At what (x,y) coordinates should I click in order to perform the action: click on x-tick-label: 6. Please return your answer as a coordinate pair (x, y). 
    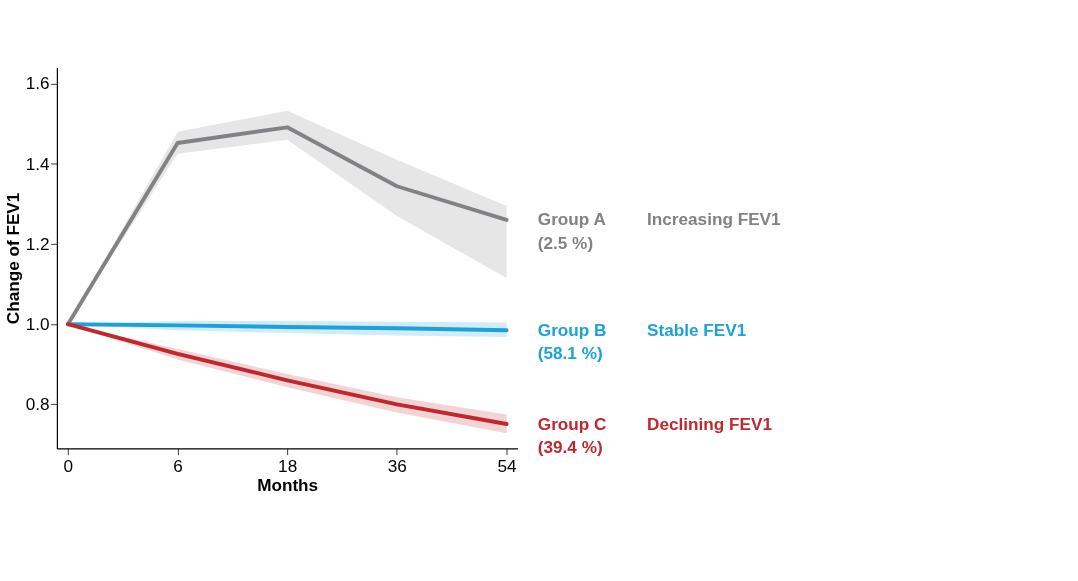
    Looking at the image, I should click on (178, 465).